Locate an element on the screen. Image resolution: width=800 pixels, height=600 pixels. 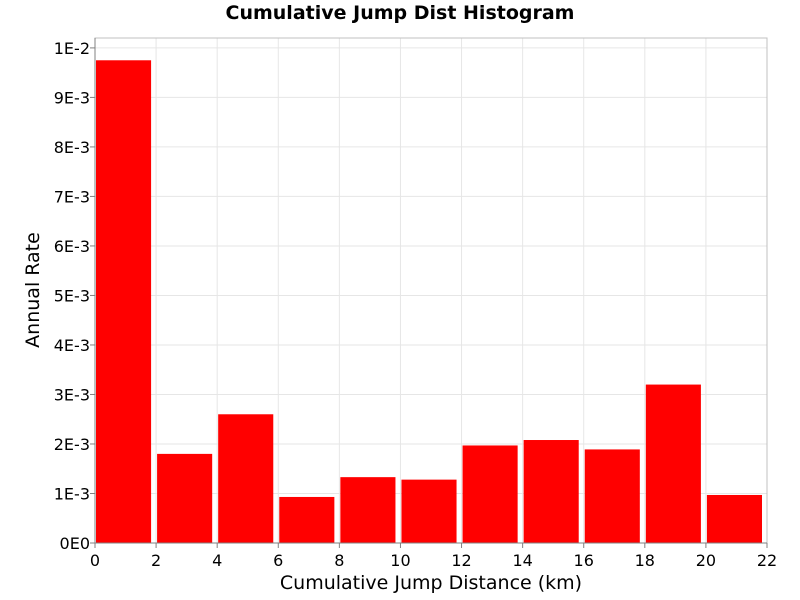
chart-title: Cumulative Jump Dist Histogram is located at coordinates (400, 13).